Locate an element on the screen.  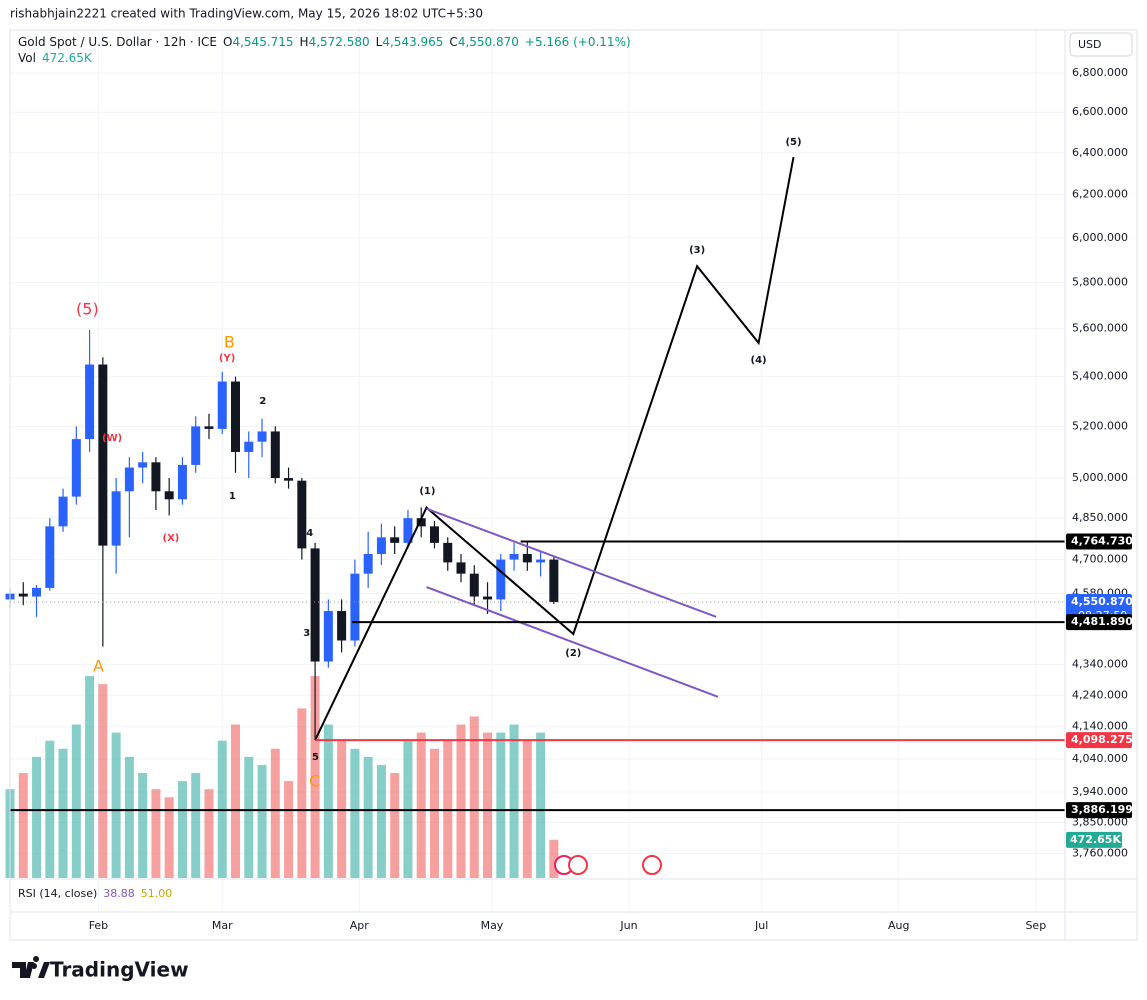
price-label: 3,886.199 is located at coordinates (1102, 809).